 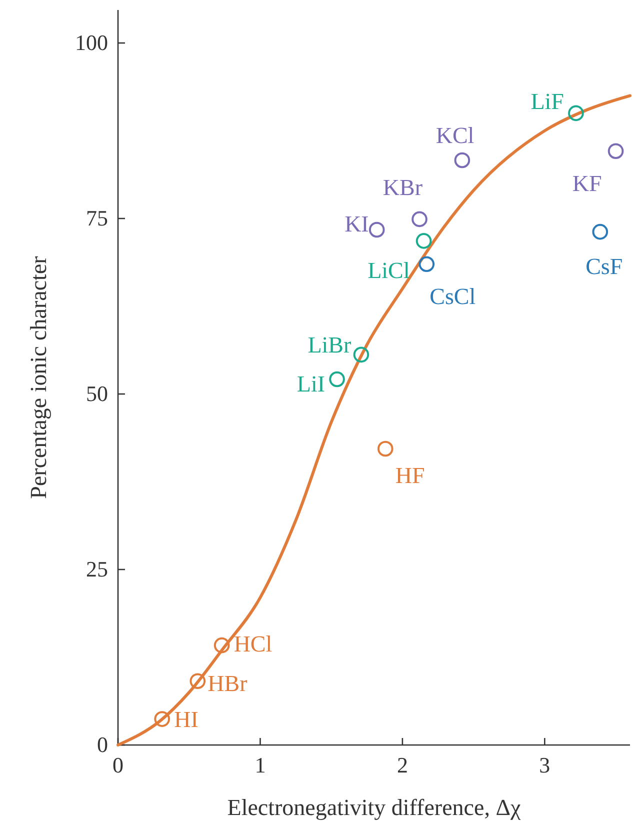 I want to click on annotation: KF, so click(x=587, y=183).